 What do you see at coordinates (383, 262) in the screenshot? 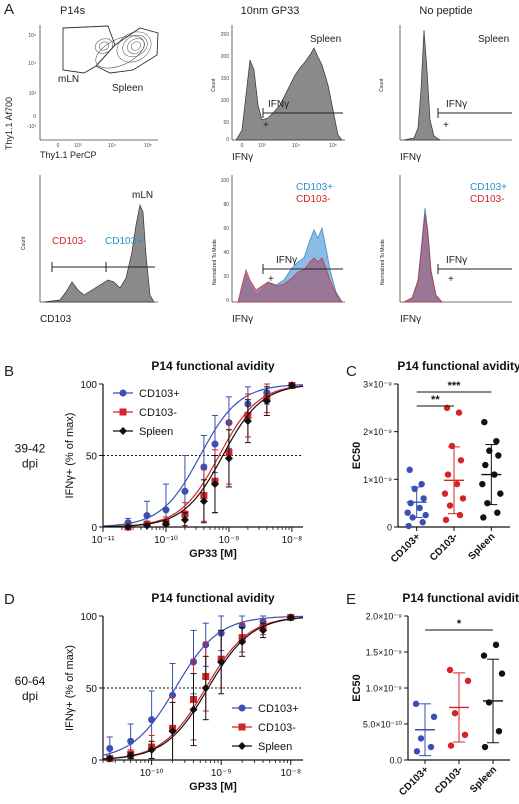
I see `hist-y-label: Normalized To Mode` at bounding box center [383, 262].